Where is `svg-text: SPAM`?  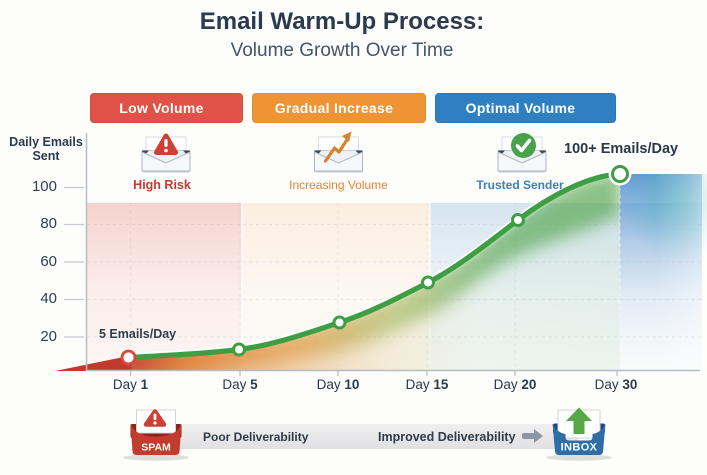 svg-text: SPAM is located at coordinates (156, 448).